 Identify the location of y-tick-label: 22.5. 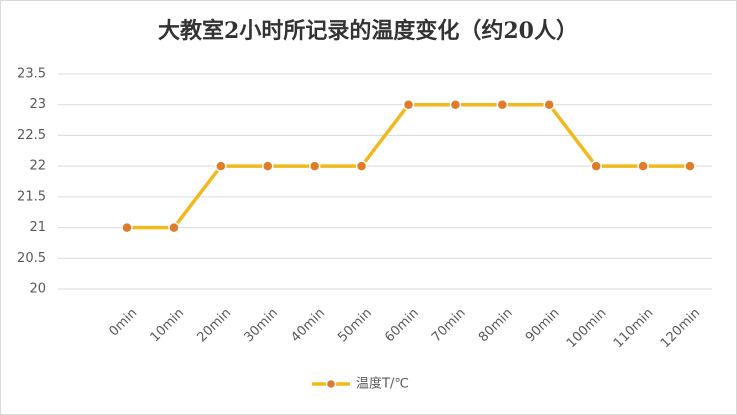
(31, 135).